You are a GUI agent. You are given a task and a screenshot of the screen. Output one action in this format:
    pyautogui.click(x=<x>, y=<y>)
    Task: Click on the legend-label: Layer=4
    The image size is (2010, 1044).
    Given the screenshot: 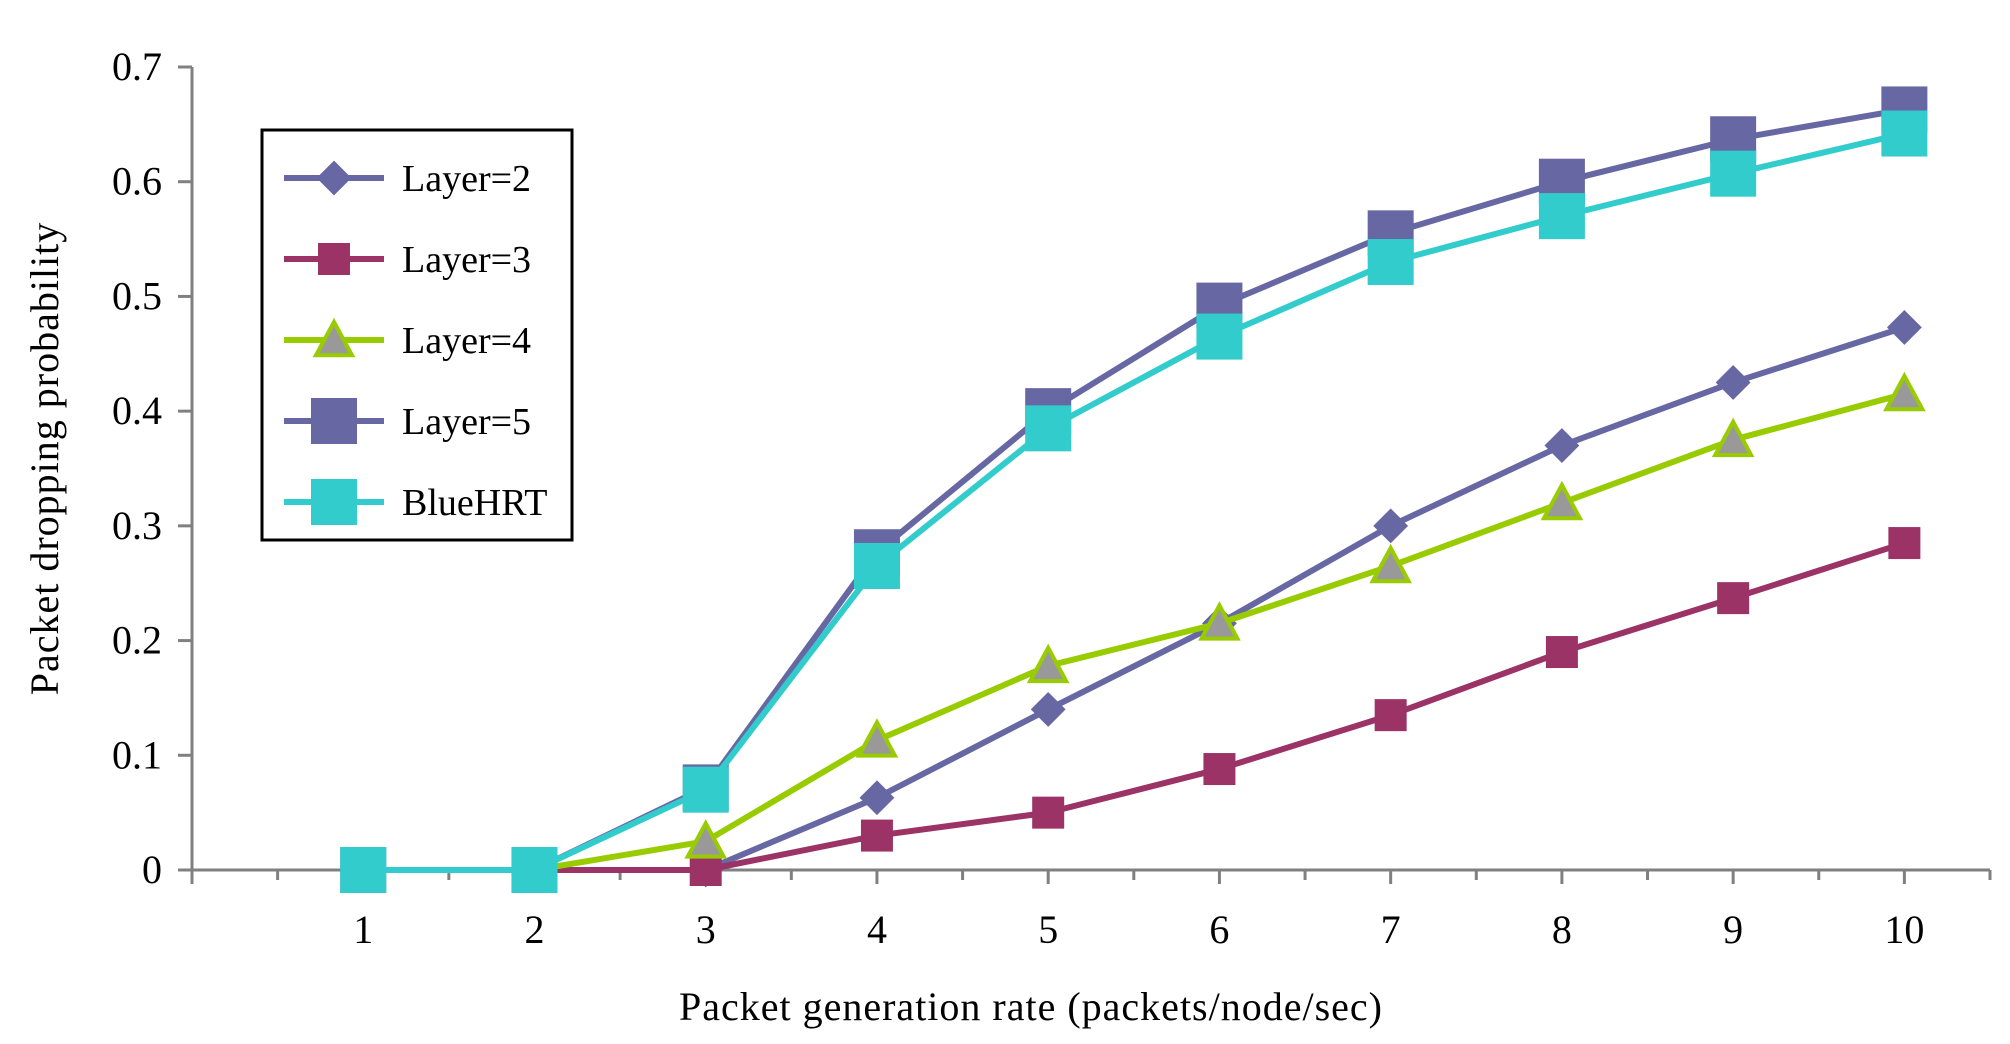 What is the action you would take?
    pyautogui.click(x=466, y=341)
    